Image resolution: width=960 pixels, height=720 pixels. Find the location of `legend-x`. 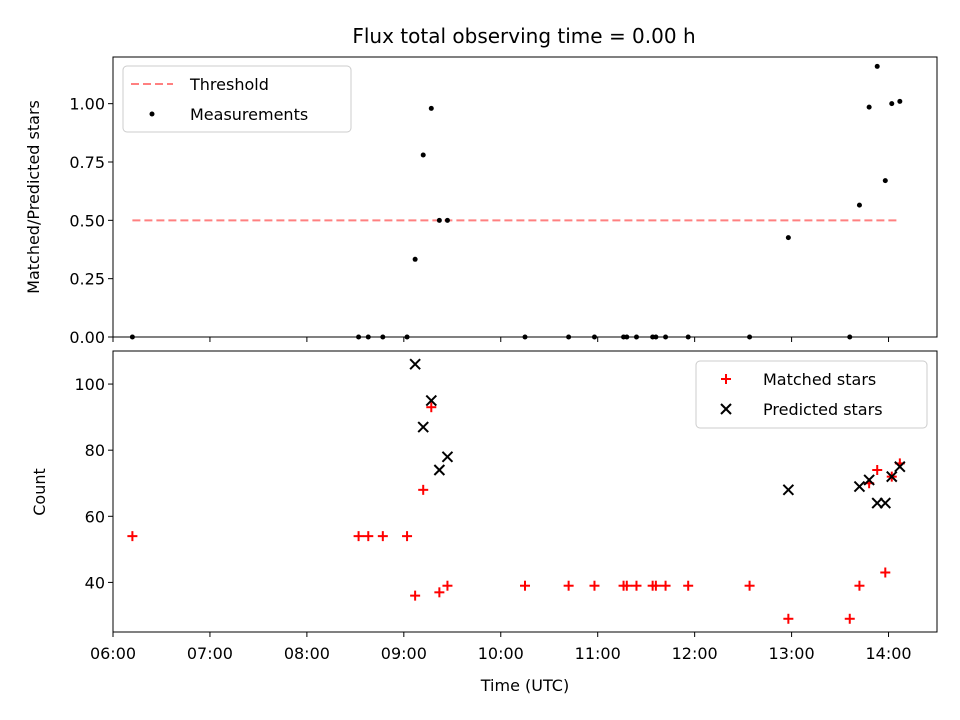

legend-x is located at coordinates (726, 409).